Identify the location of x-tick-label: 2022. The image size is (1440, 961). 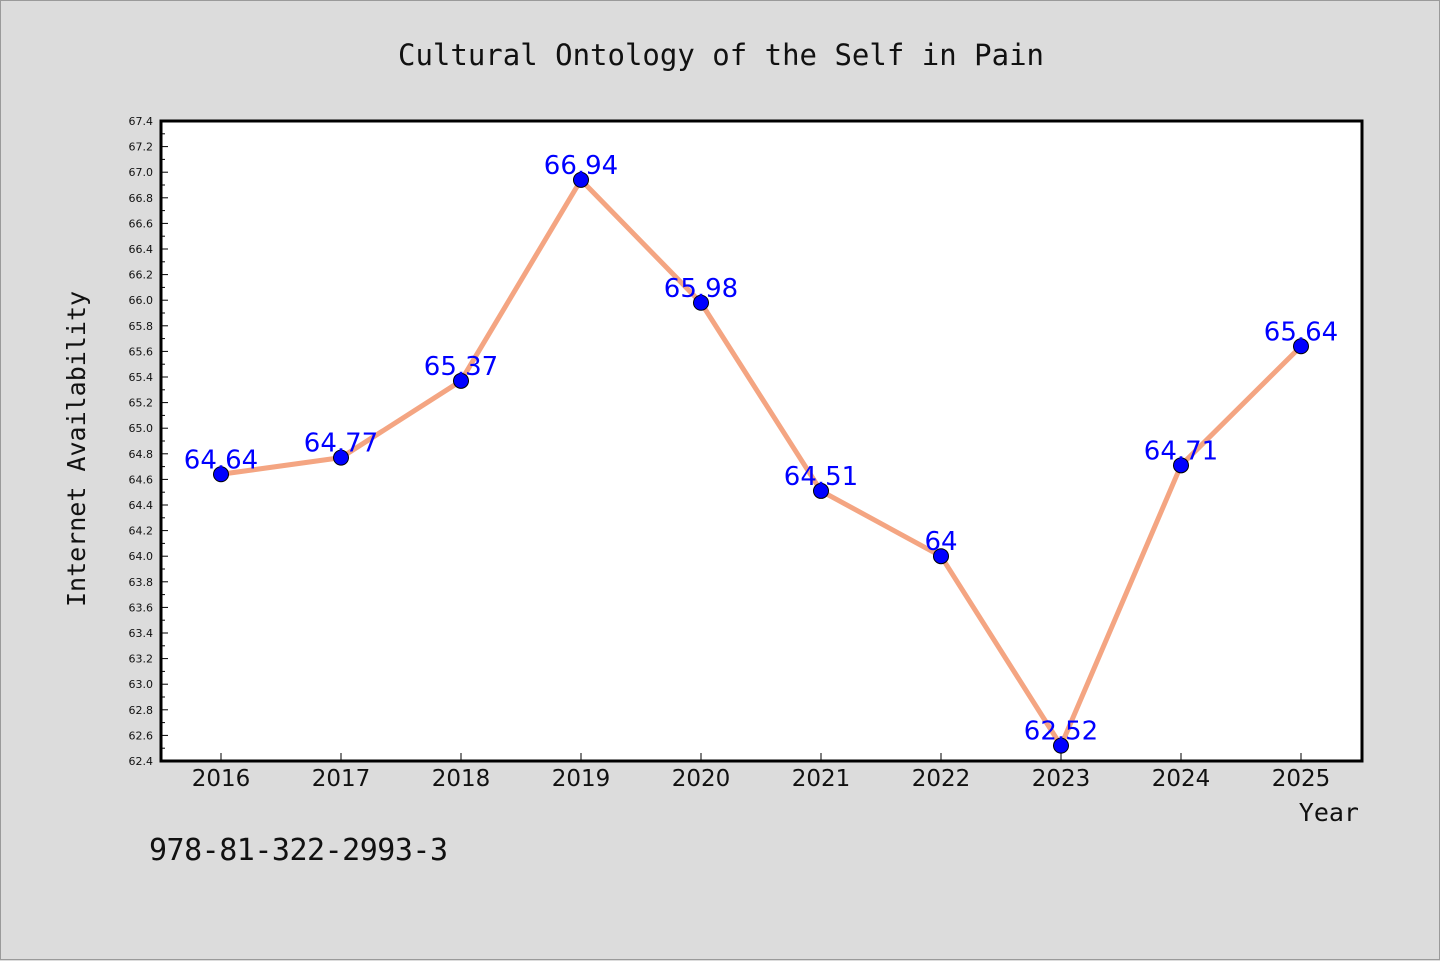
(941, 779).